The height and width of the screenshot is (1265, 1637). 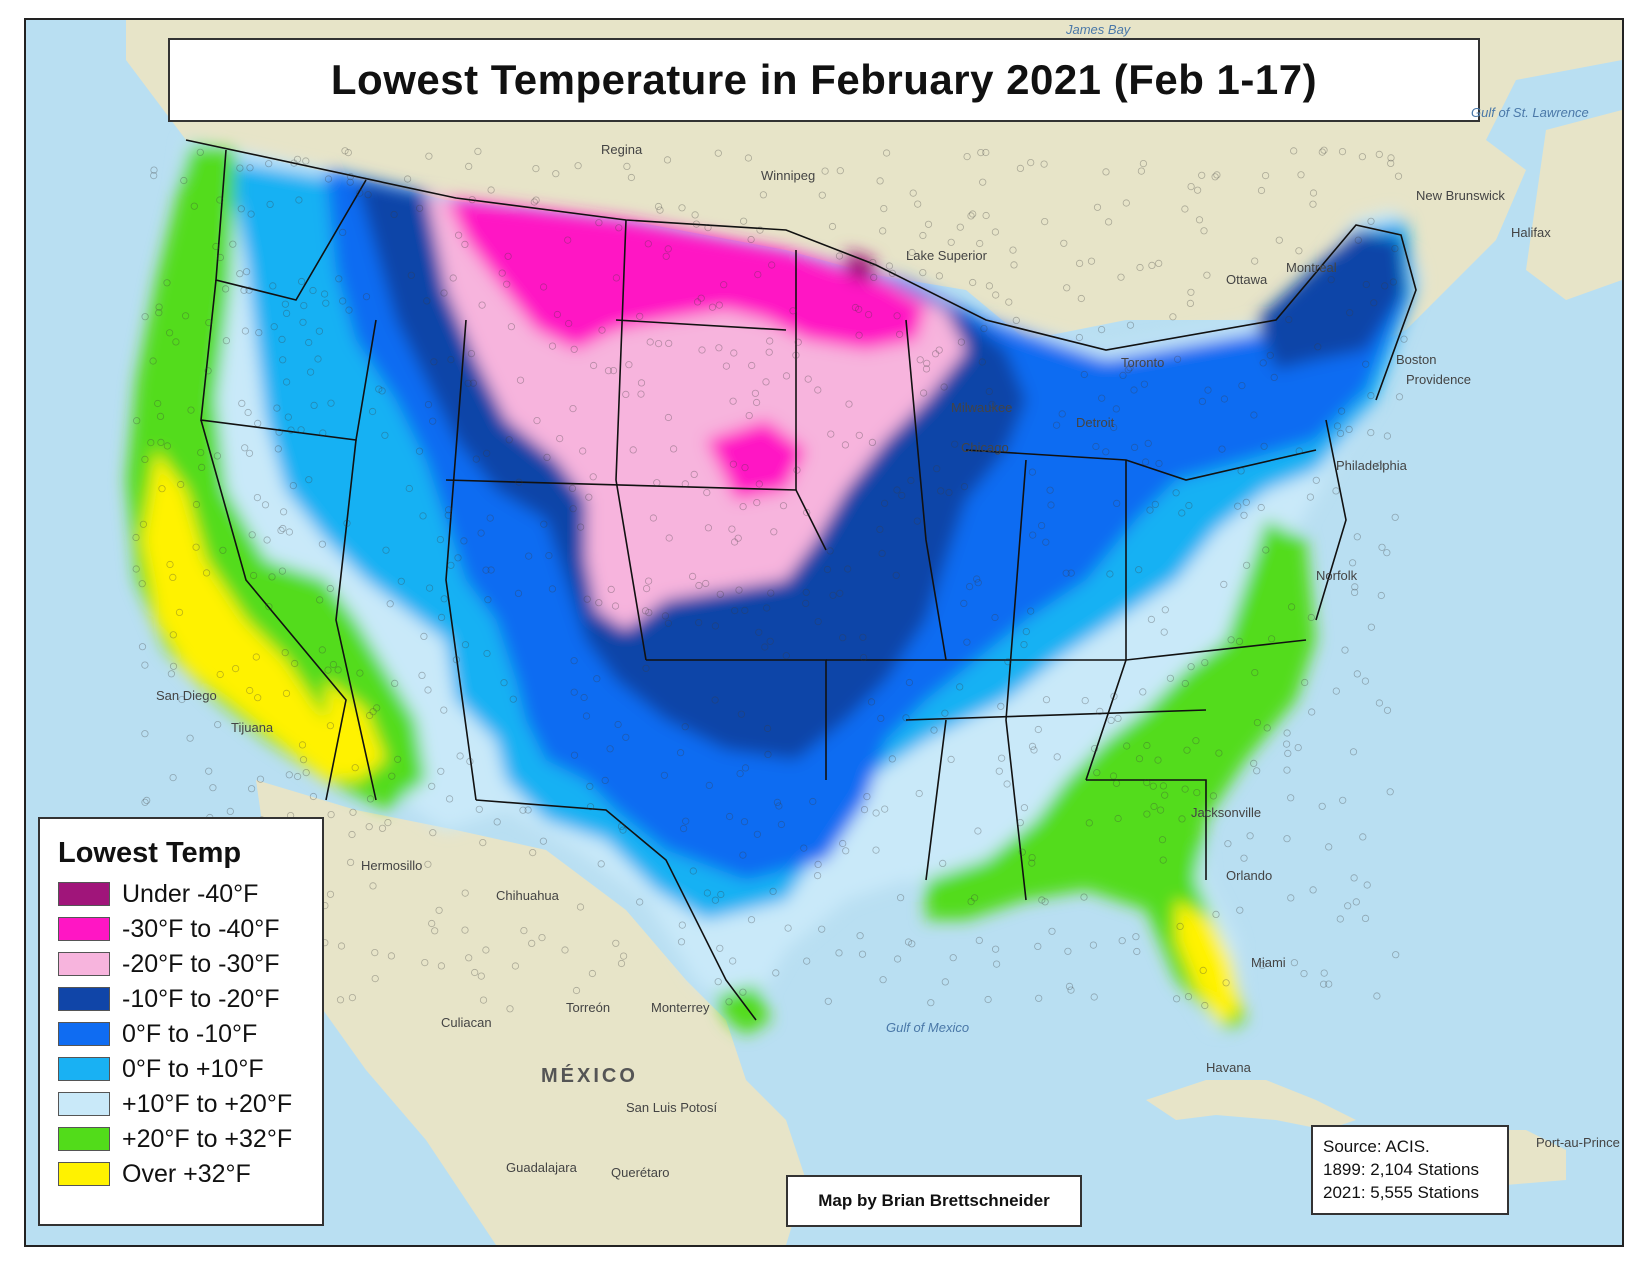 What do you see at coordinates (84, 1034) in the screenshot?
I see `legend-swatch` at bounding box center [84, 1034].